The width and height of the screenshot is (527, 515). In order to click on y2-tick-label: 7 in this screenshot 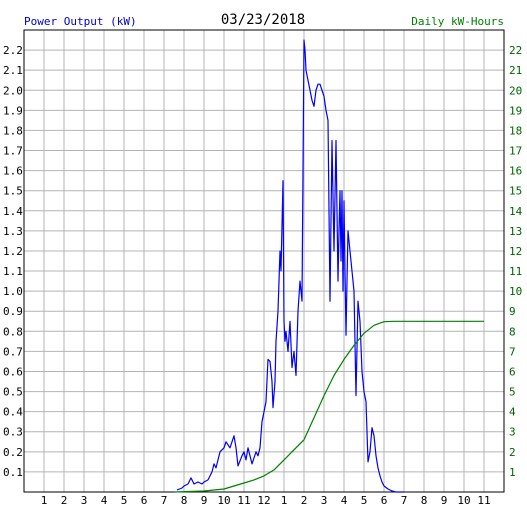, I will do `click(512, 351)`.